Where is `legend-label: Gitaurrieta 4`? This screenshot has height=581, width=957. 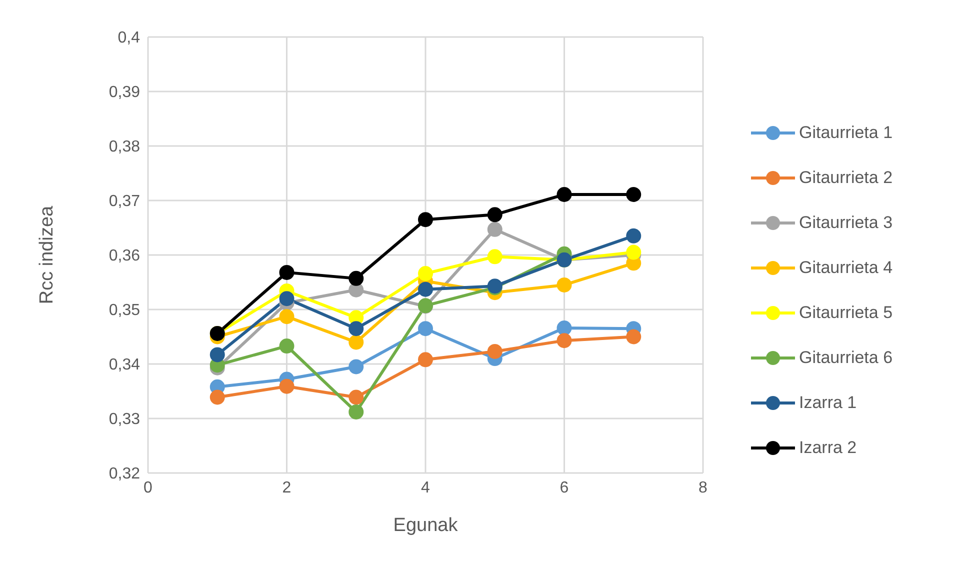
legend-label: Gitaurrieta 4 is located at coordinates (846, 268).